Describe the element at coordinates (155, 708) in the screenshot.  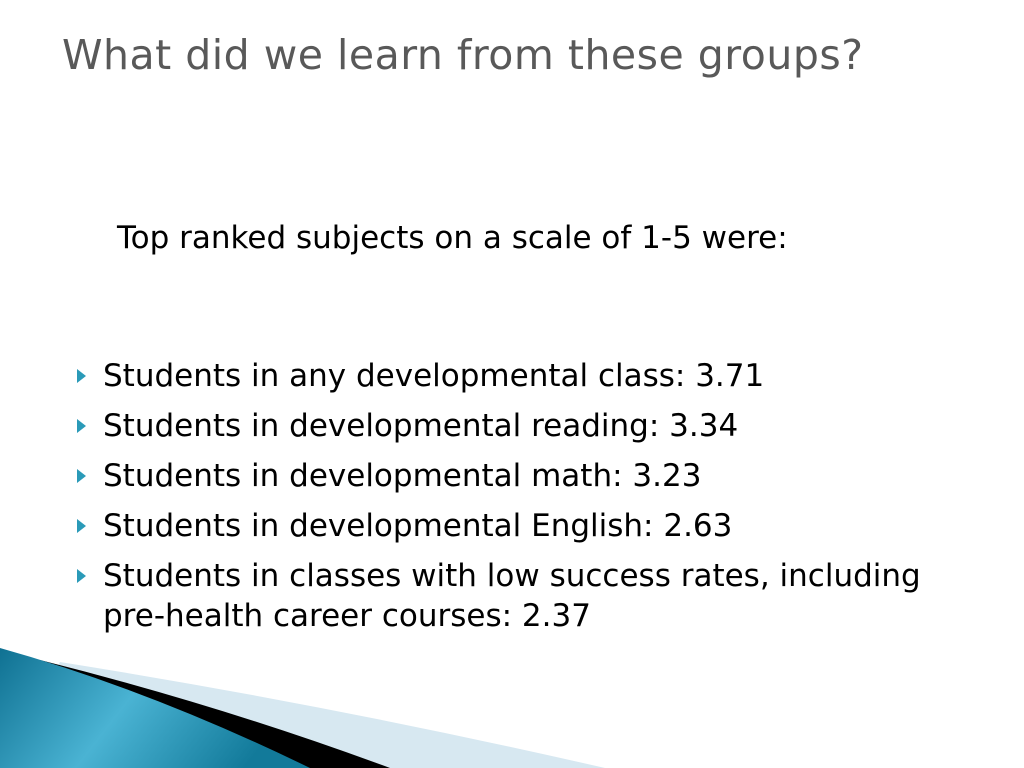
I see `teal-band` at that location.